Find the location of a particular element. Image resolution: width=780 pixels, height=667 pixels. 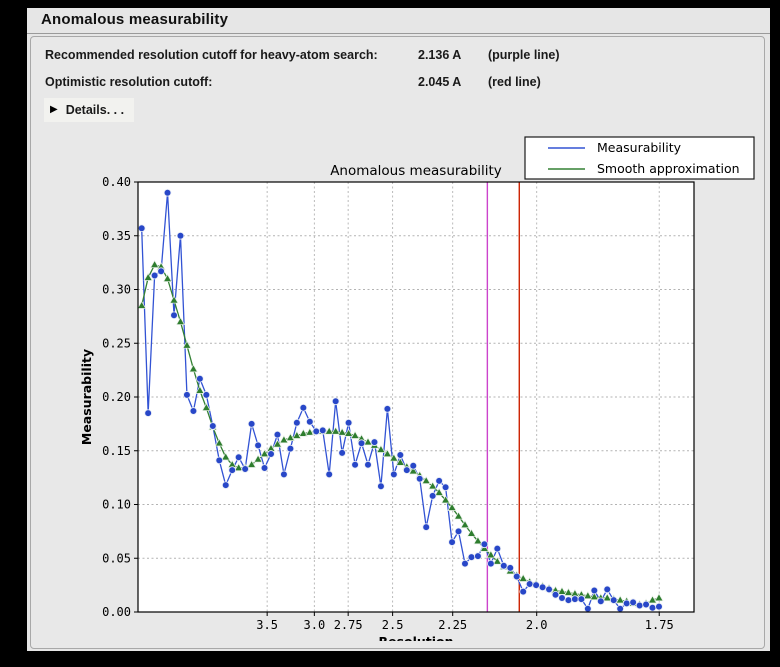

chart-title: Anomalous measurability is located at coordinates (416, 171).